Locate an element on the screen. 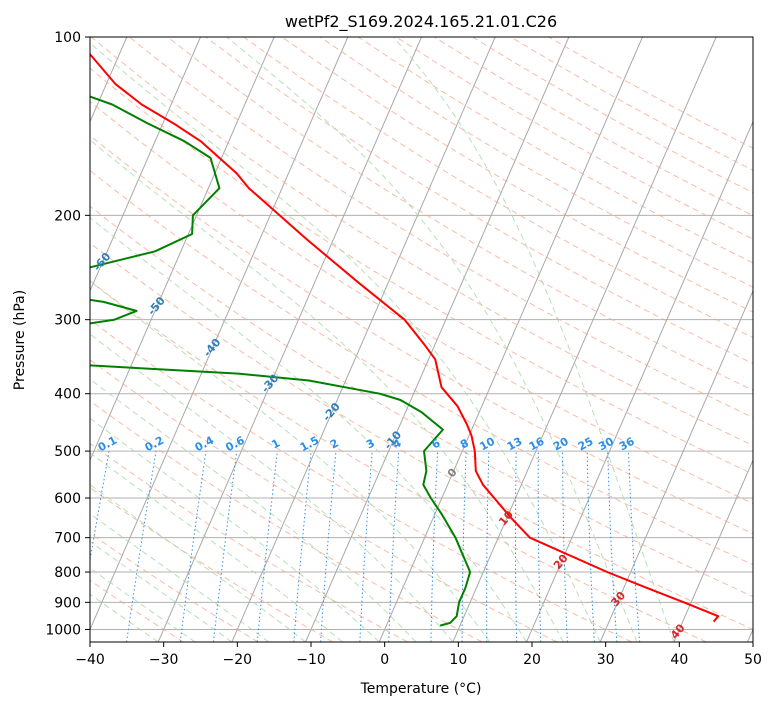 Image resolution: width=775 pixels, height=708 pixels. mixing-ratio-label: 20 is located at coordinates (561, 444).